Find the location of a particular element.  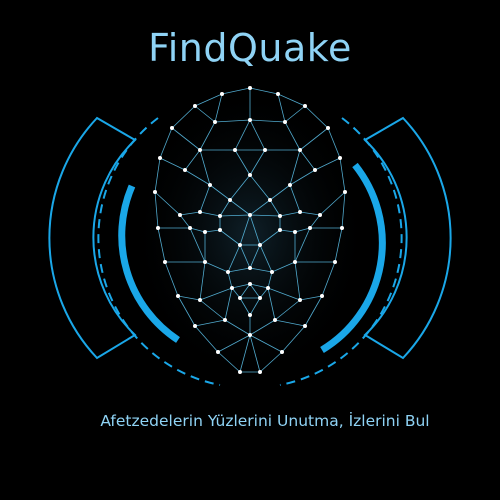

dashed-ring-left is located at coordinates (159, 251).